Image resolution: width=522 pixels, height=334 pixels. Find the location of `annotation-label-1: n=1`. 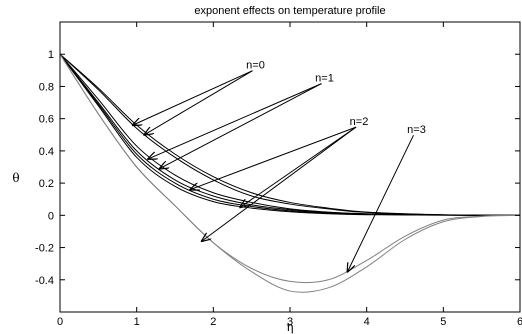

annotation-label-1: n=1 is located at coordinates (324, 79).